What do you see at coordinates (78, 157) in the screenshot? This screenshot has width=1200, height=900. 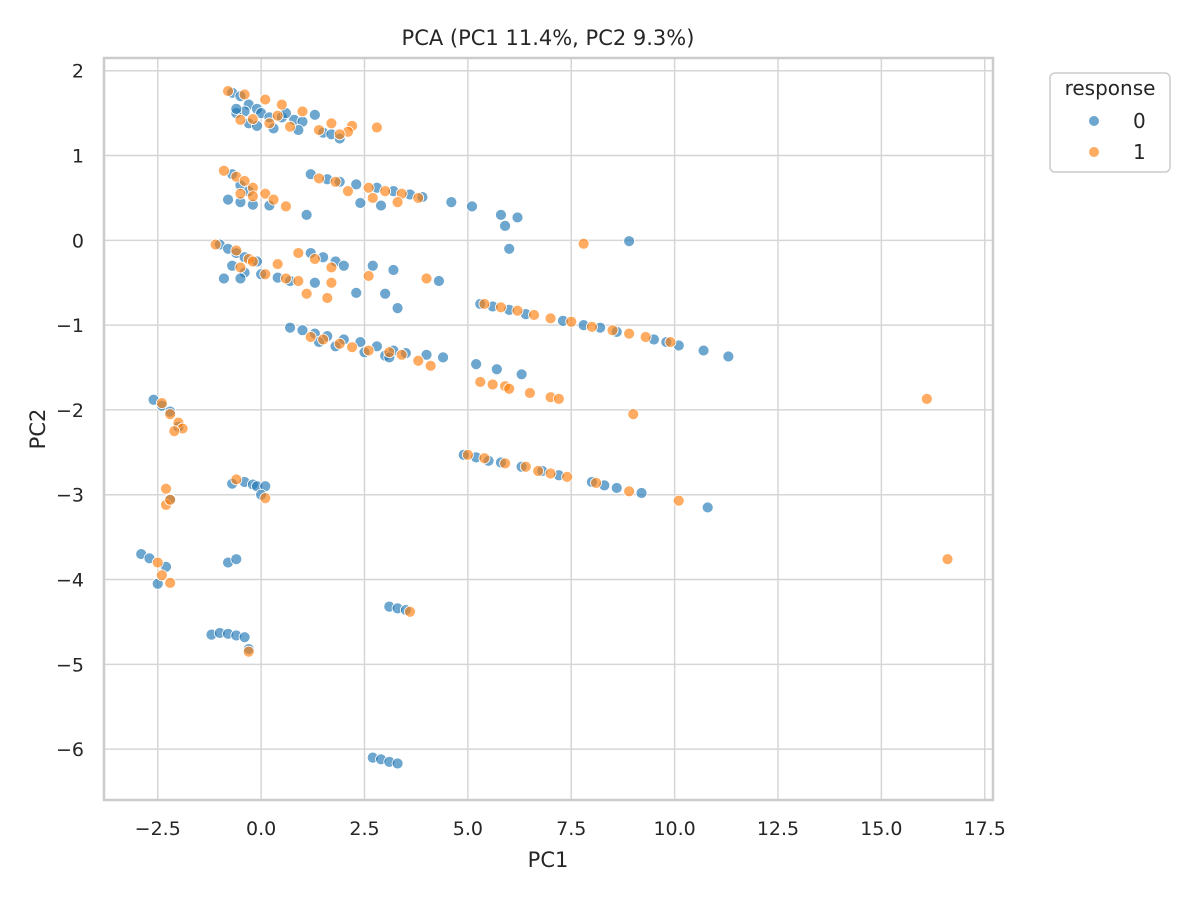 I see `y-tick-label: 1` at bounding box center [78, 157].